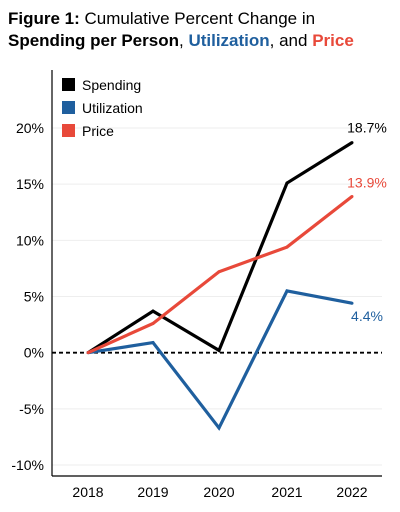 This screenshot has height=512, width=400. What do you see at coordinates (229, 40) in the screenshot?
I see `title-utilization: Utilization` at bounding box center [229, 40].